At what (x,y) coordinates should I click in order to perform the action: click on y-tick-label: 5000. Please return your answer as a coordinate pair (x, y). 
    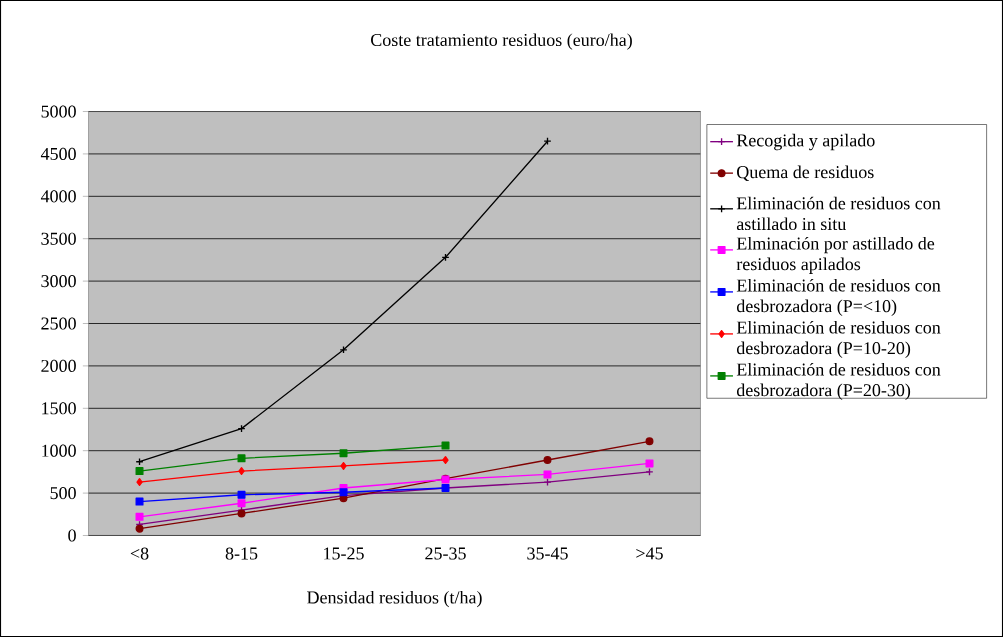
    Looking at the image, I should click on (58, 111).